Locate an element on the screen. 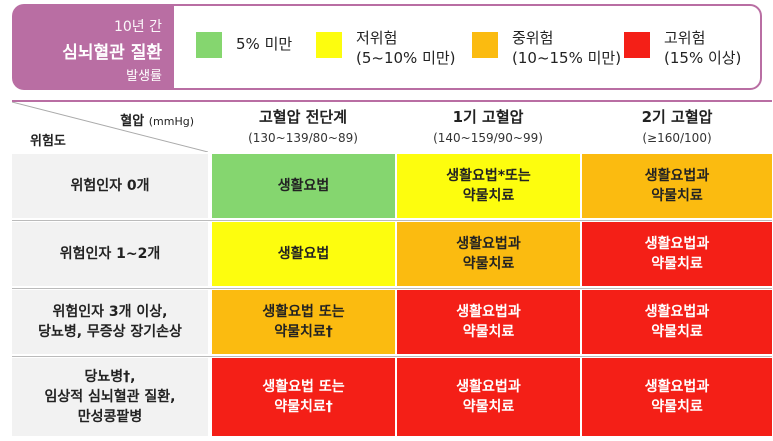 The height and width of the screenshot is (441, 773). column-range: (130~139/80~89) is located at coordinates (303, 138).